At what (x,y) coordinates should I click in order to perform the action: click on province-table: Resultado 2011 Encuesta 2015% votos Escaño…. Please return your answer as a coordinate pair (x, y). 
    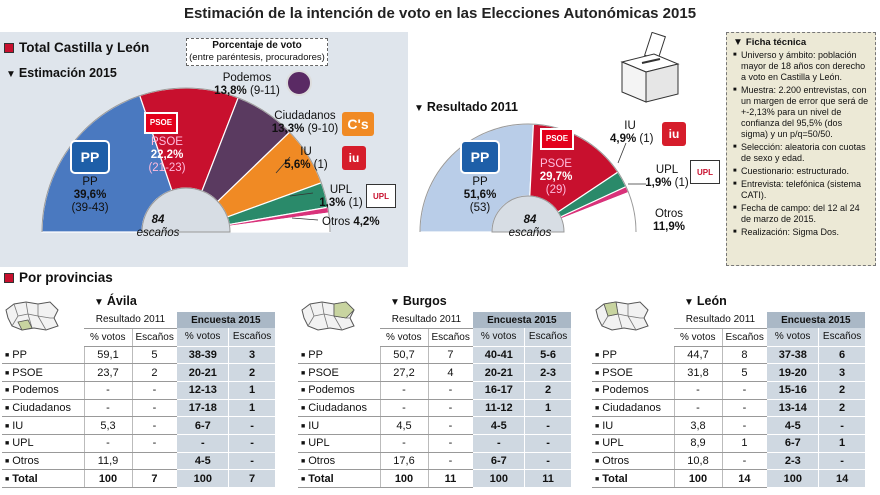
    Looking at the image, I should click on (138, 400).